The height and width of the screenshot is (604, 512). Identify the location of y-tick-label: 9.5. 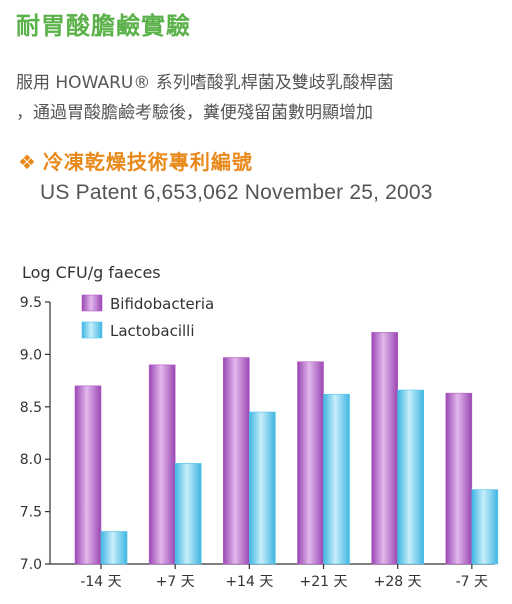
(31, 303).